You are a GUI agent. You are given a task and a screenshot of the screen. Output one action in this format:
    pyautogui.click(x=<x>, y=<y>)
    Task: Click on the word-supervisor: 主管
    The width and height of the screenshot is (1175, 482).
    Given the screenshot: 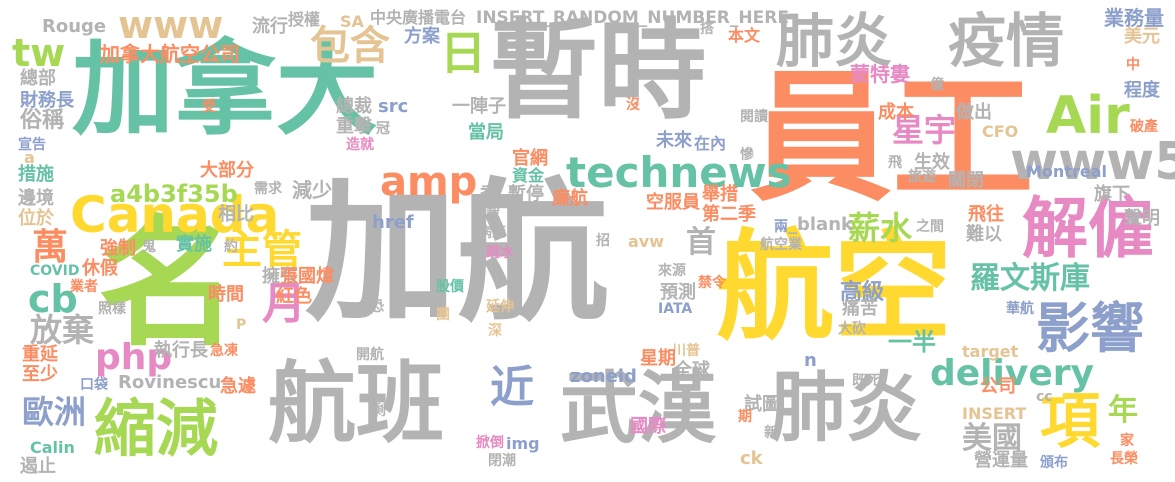 What is the action you would take?
    pyautogui.click(x=262, y=250)
    